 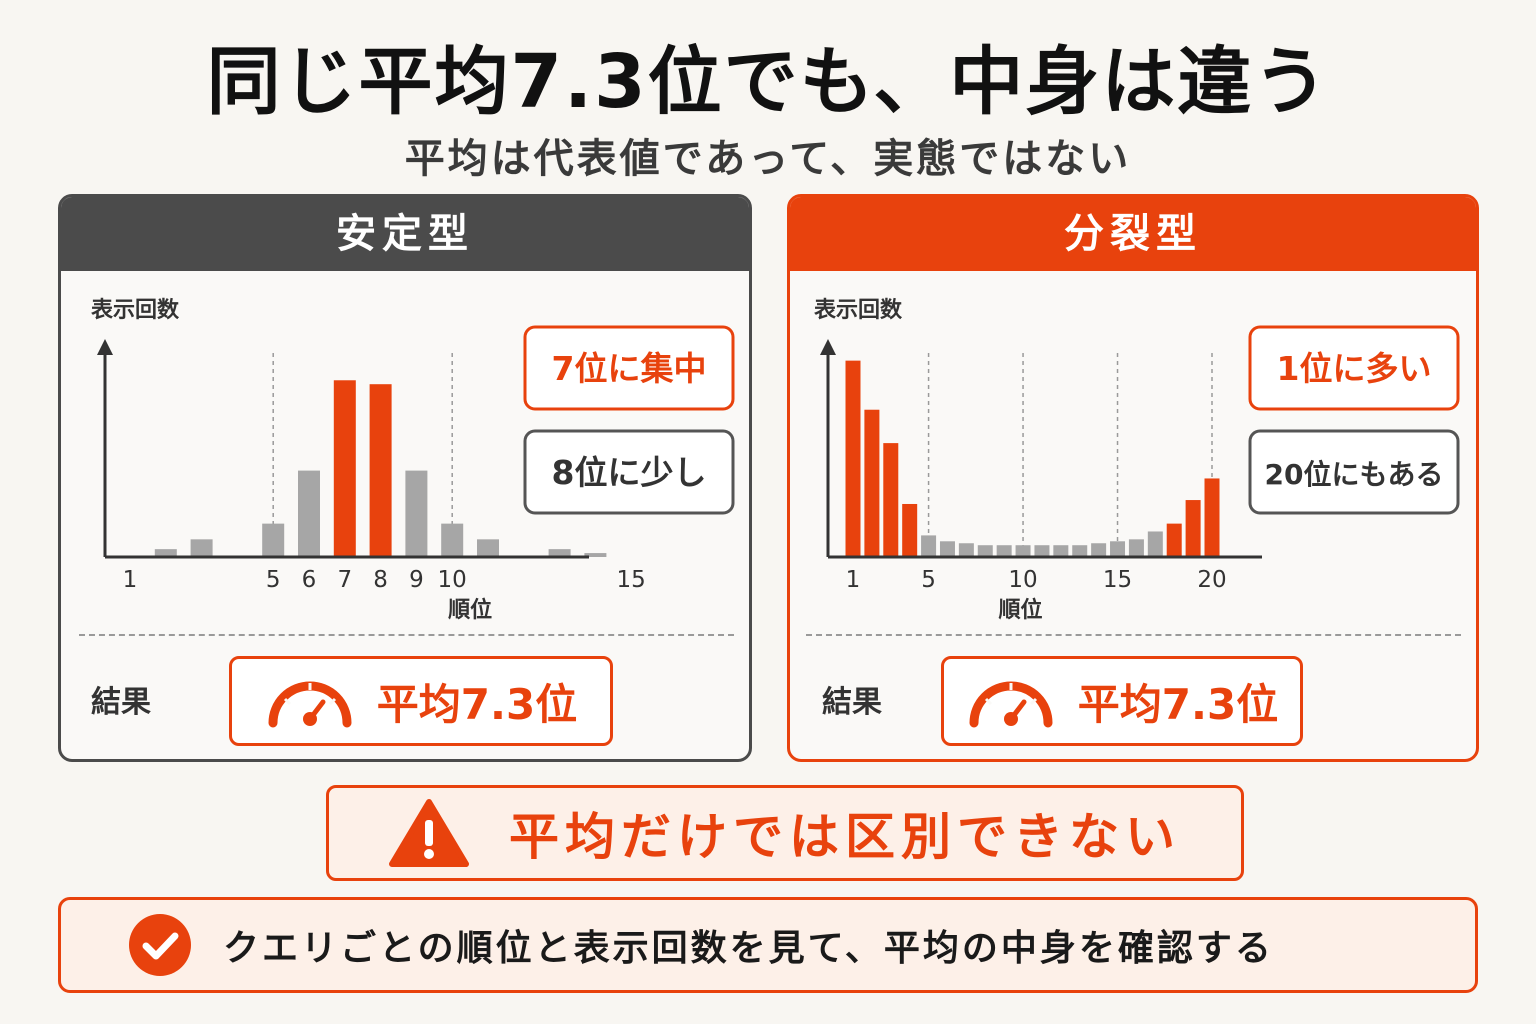 What do you see at coordinates (413, 460) in the screenshot?
I see `chart-stable: 表示回数156789101520順位7位に集中8位に少し` at bounding box center [413, 460].